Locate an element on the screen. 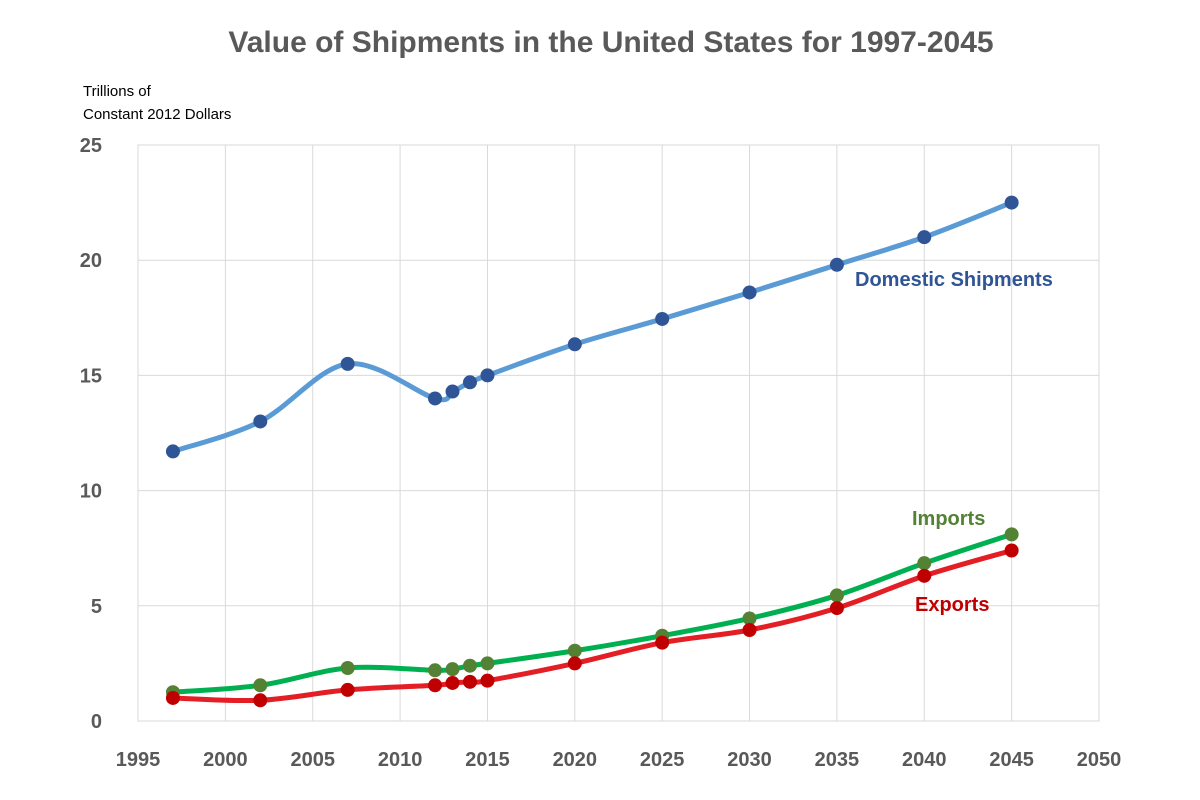 Image resolution: width=1200 pixels, height=800 pixels. y-axis-label-line-2: Constant 2012 Dollars is located at coordinates (157, 114).